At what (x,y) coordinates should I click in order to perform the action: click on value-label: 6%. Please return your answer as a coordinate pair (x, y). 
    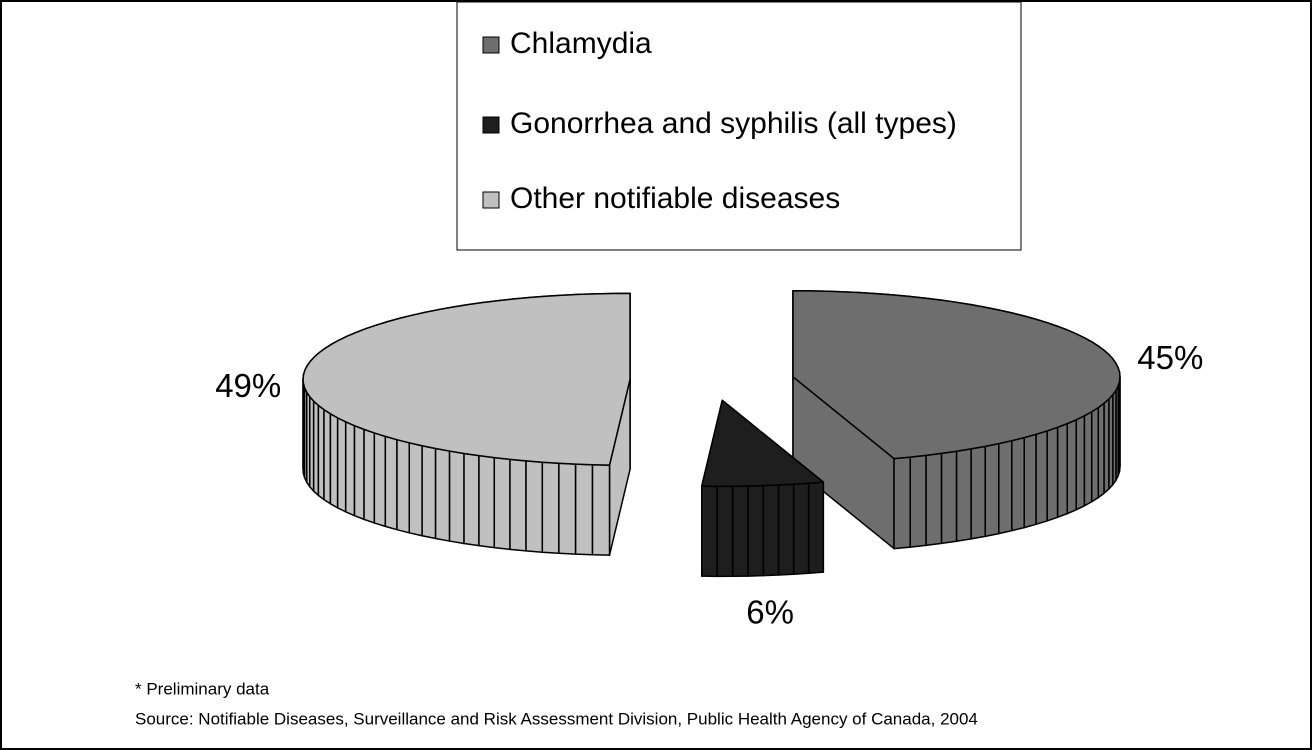
    Looking at the image, I should click on (770, 611).